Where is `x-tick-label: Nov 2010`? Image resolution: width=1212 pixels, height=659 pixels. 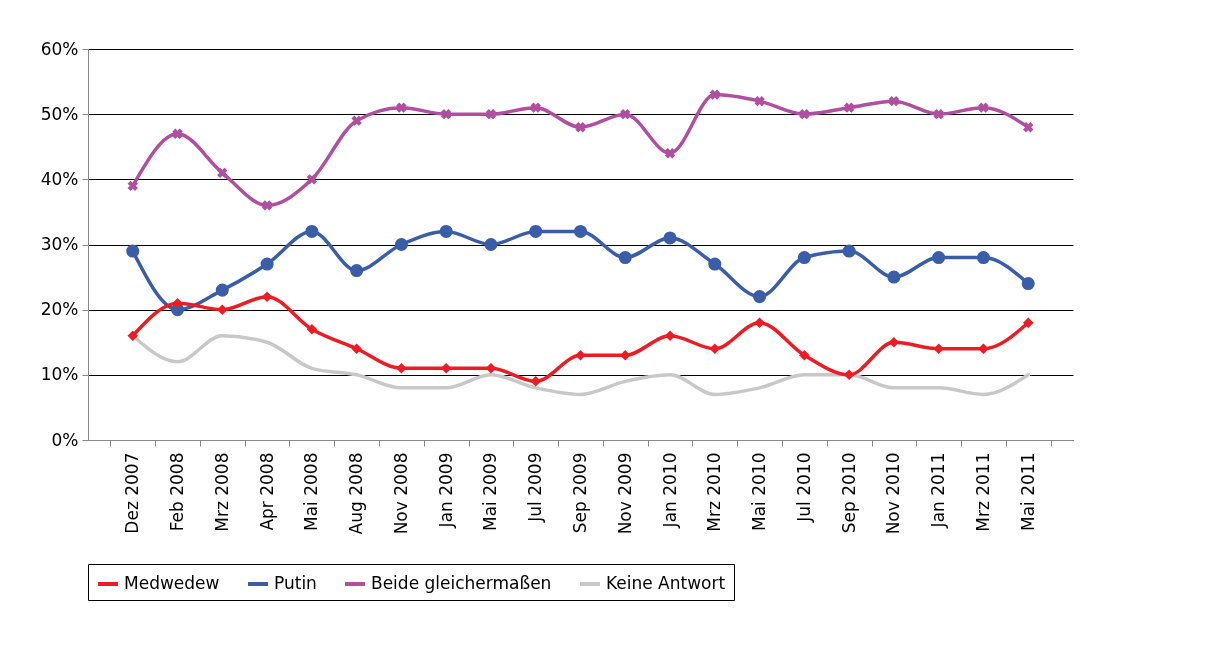
x-tick-label: Nov 2010 is located at coordinates (893, 493).